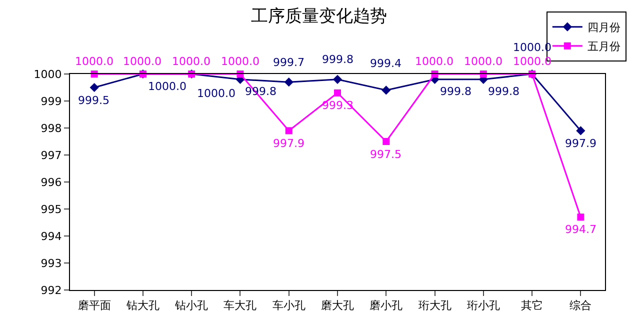 The width and height of the screenshot is (638, 328). I want to click on data-label: 994.7, so click(580, 229).